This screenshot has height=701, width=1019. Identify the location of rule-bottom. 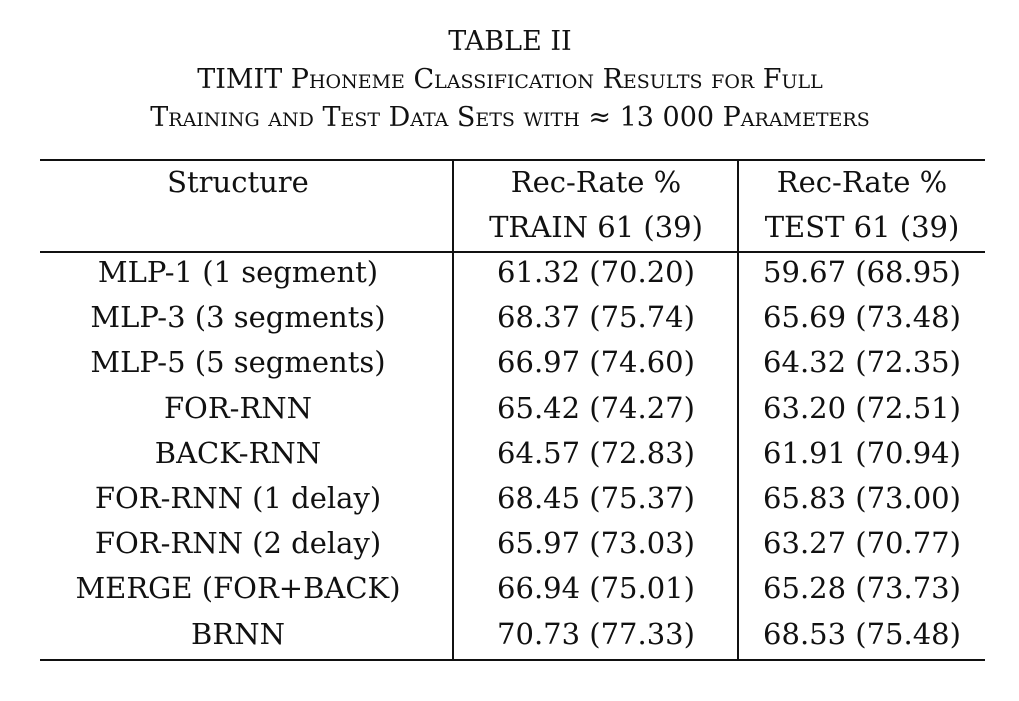
(512, 660).